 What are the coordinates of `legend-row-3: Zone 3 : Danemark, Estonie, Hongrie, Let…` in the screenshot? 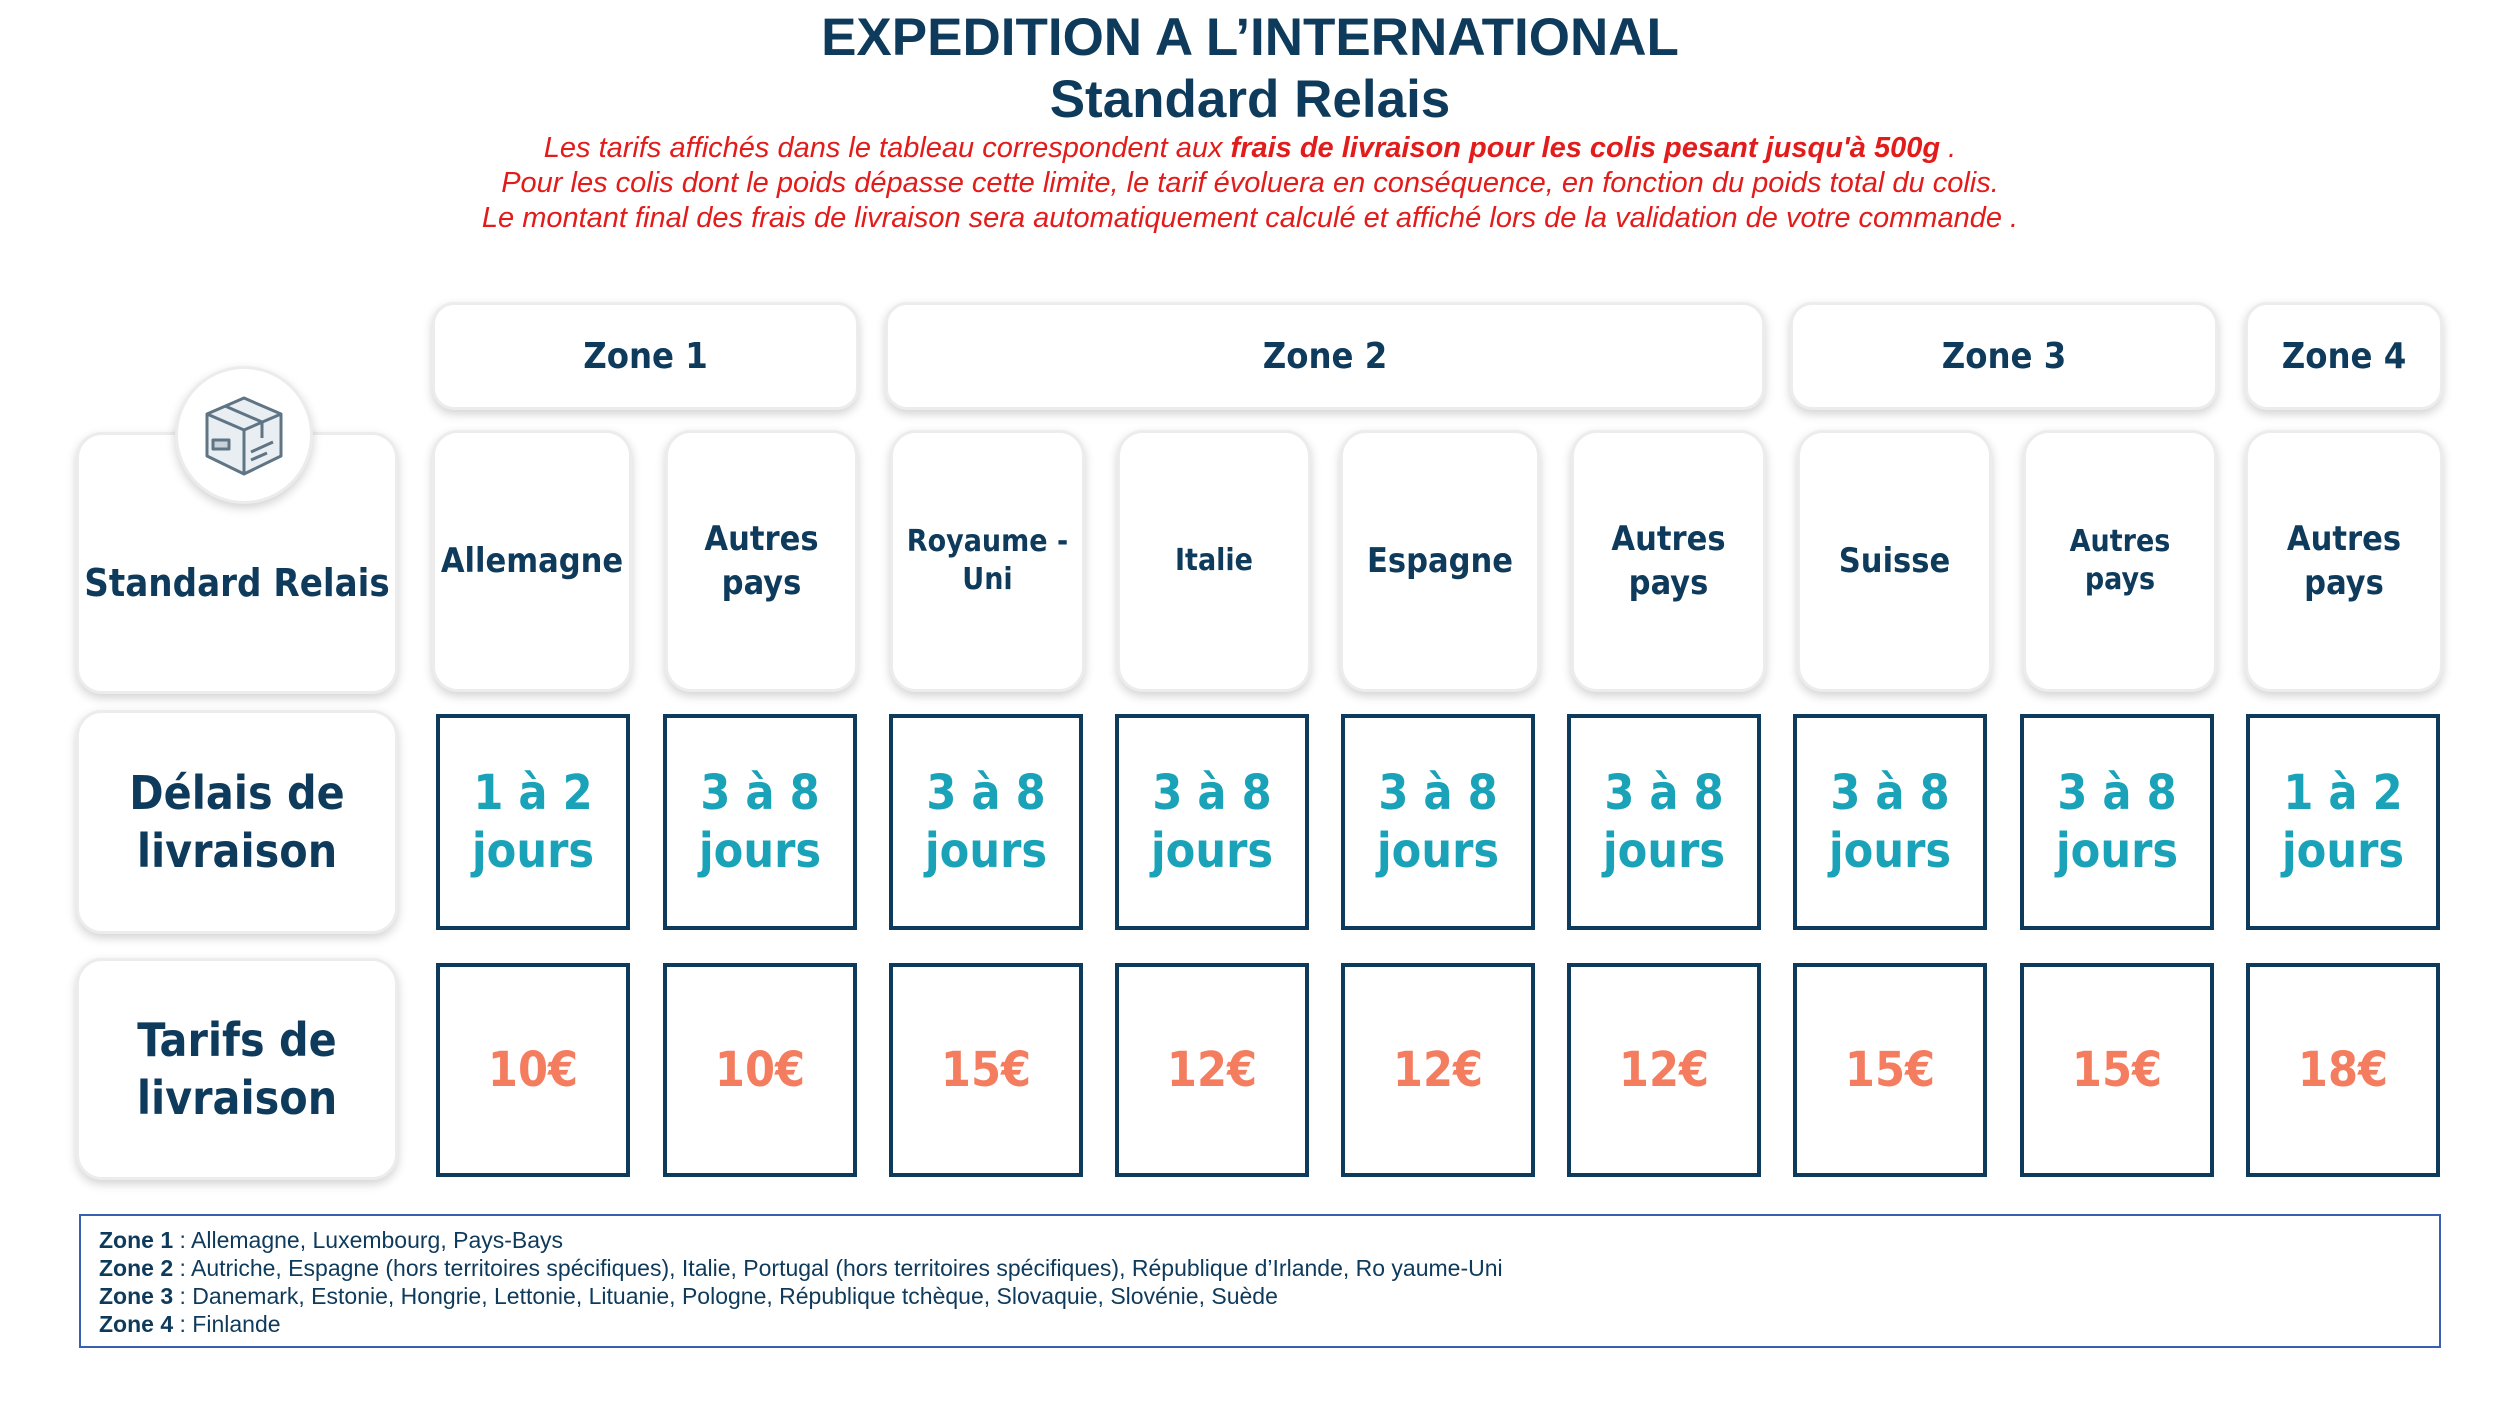 It's located at (1260, 1296).